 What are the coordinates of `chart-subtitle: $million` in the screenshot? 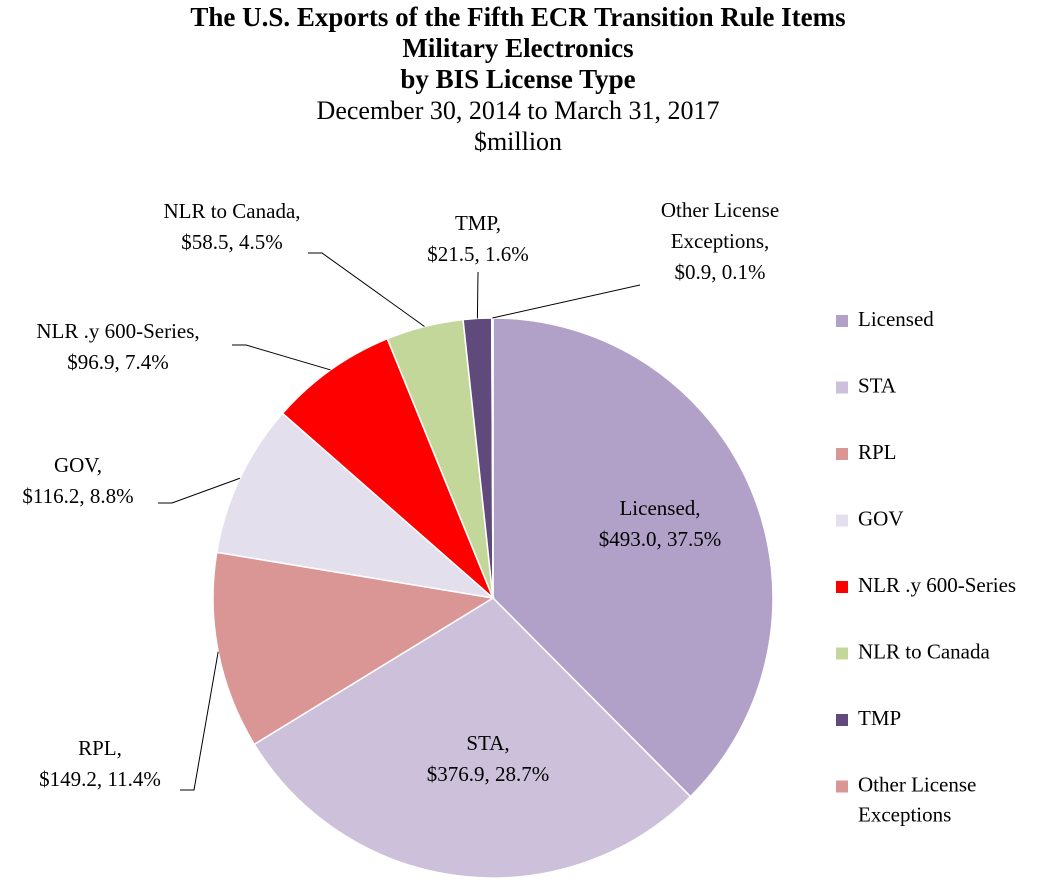 It's located at (518, 141).